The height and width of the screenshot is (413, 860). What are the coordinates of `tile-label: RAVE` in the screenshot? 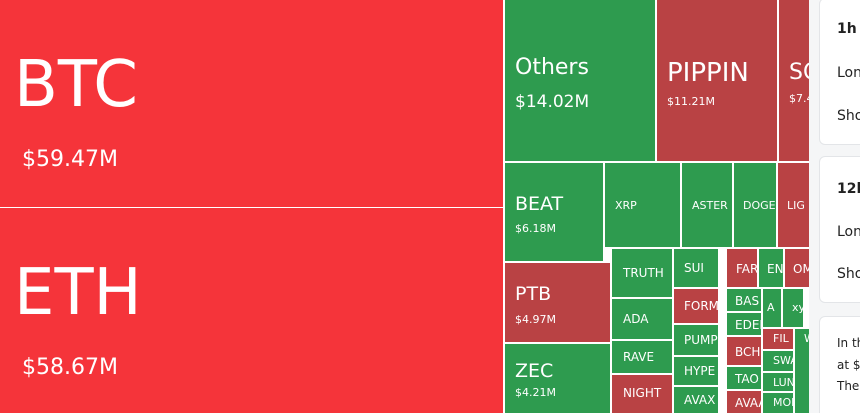 It's located at (639, 357).